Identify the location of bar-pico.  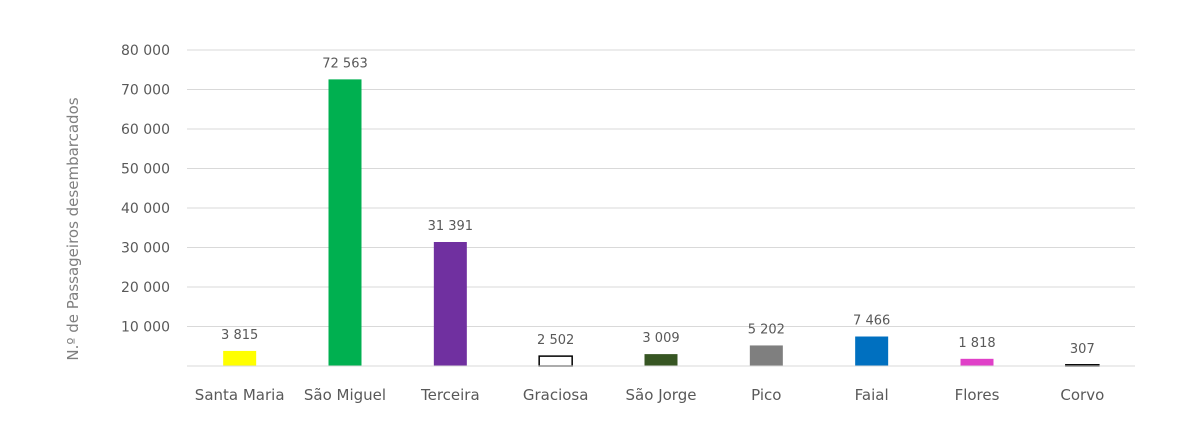
(766, 355).